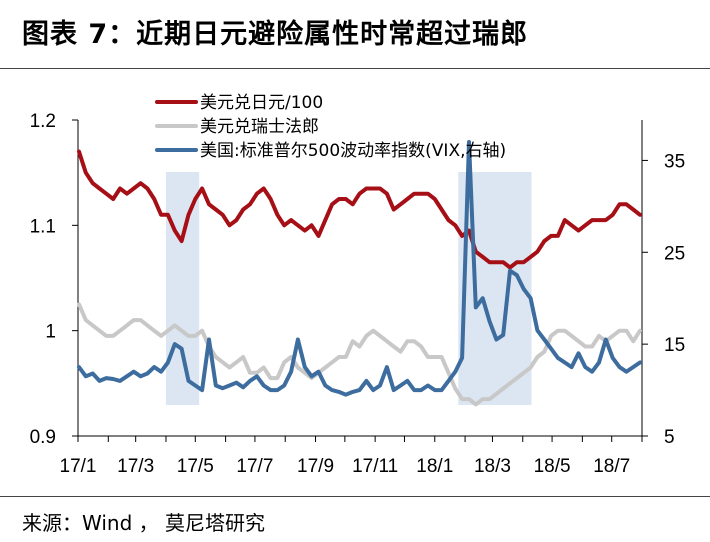 The width and height of the screenshot is (710, 542). I want to click on source-note: 来源：Wind ， 莫尼塔研究, so click(143, 523).